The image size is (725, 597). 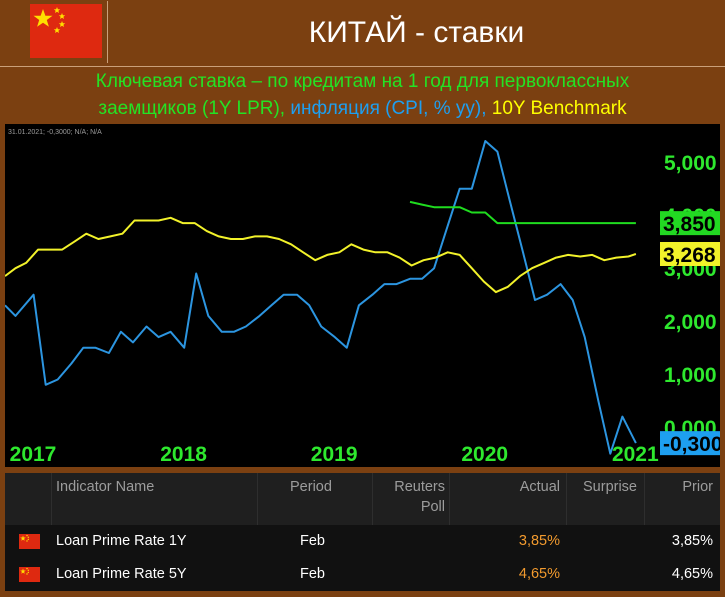 I want to click on header-divider, so click(x=362, y=66).